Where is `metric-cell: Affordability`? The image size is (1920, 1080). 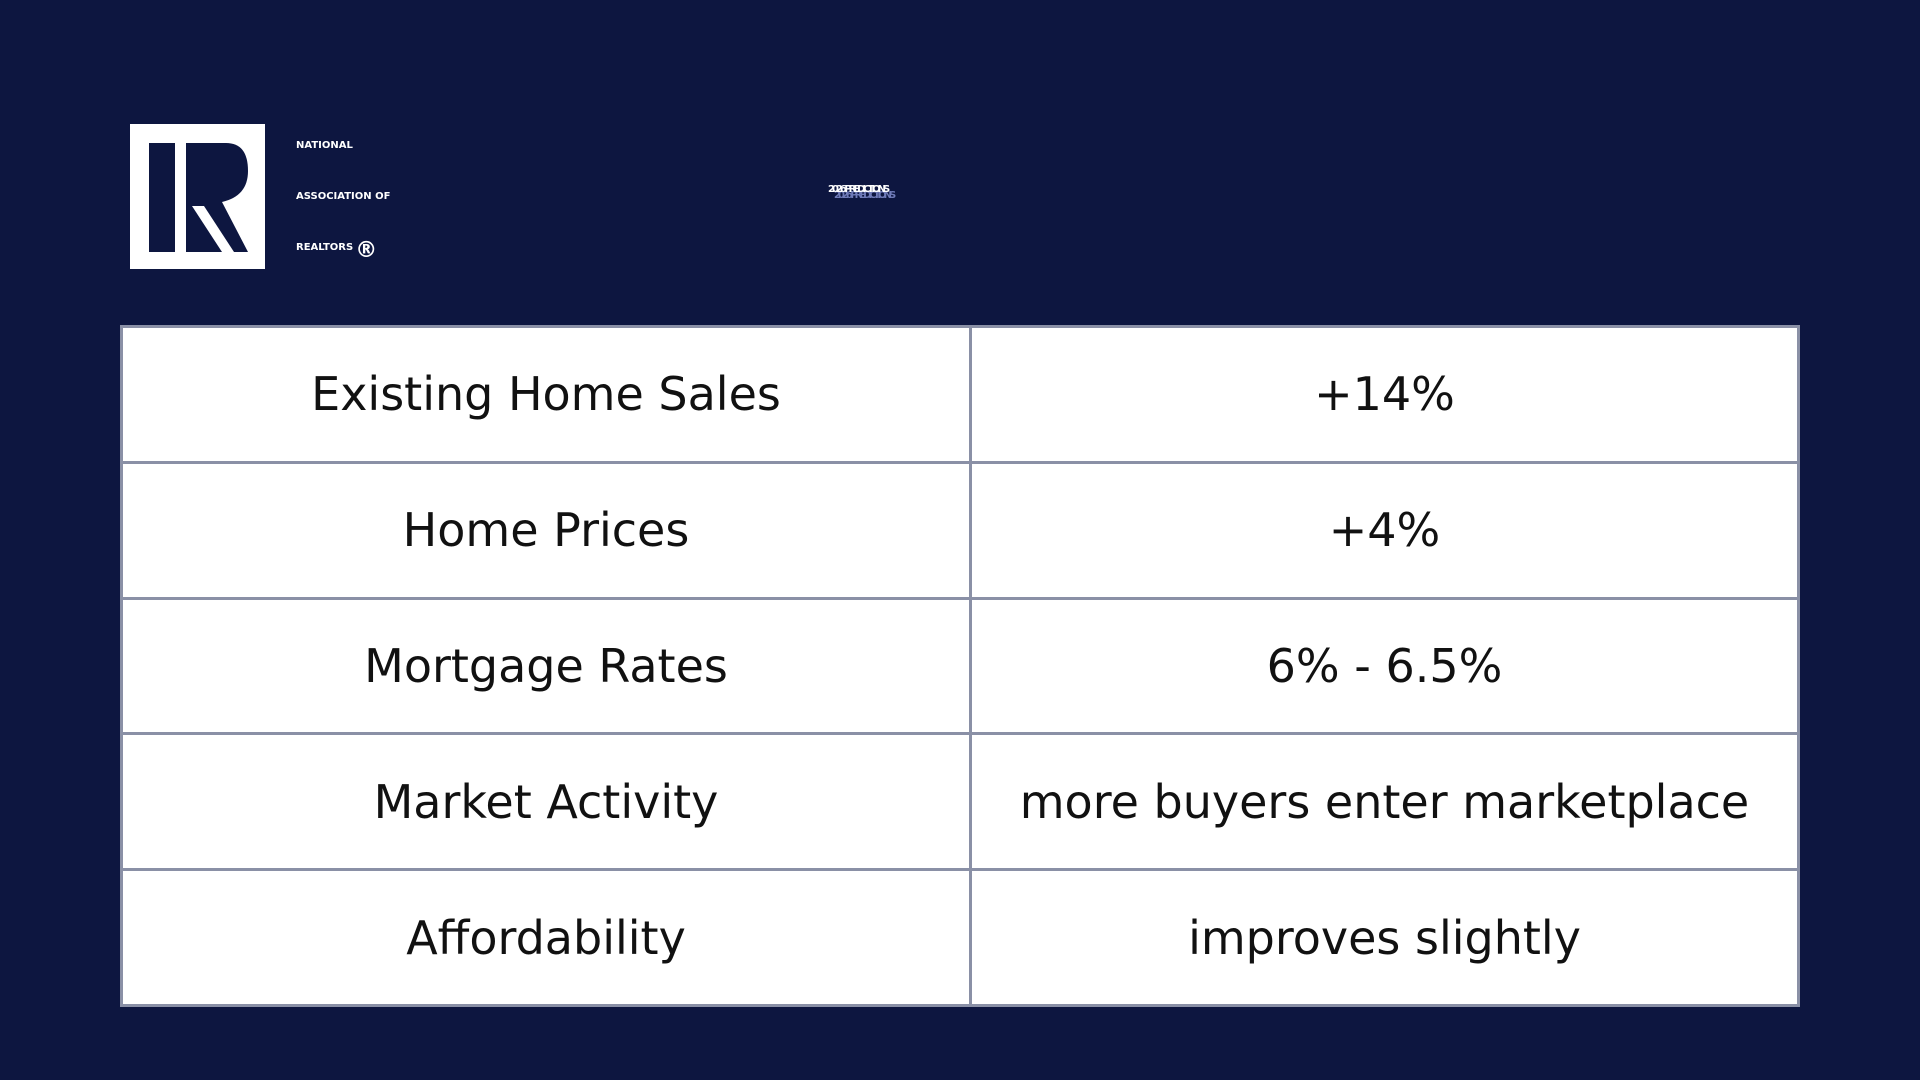 metric-cell: Affordability is located at coordinates (546, 937).